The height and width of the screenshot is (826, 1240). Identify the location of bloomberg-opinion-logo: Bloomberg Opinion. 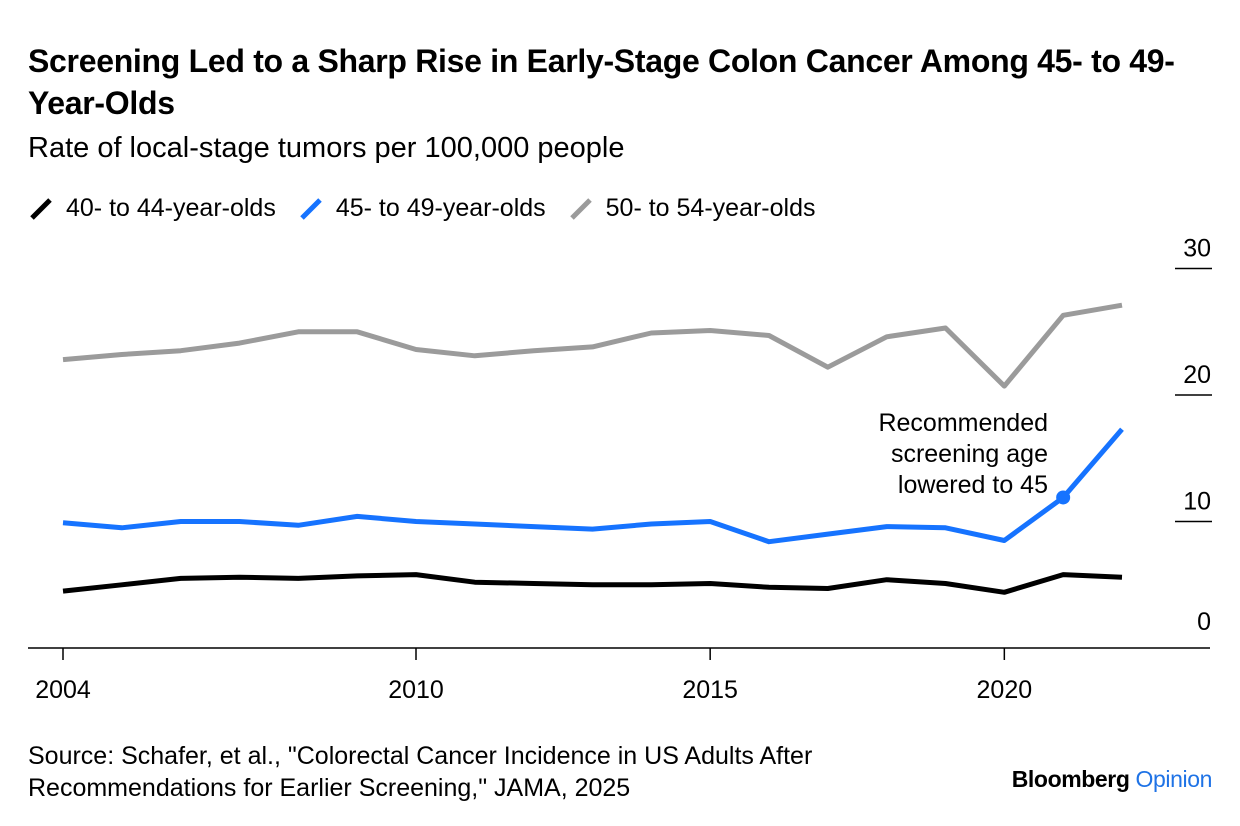
(1112, 779).